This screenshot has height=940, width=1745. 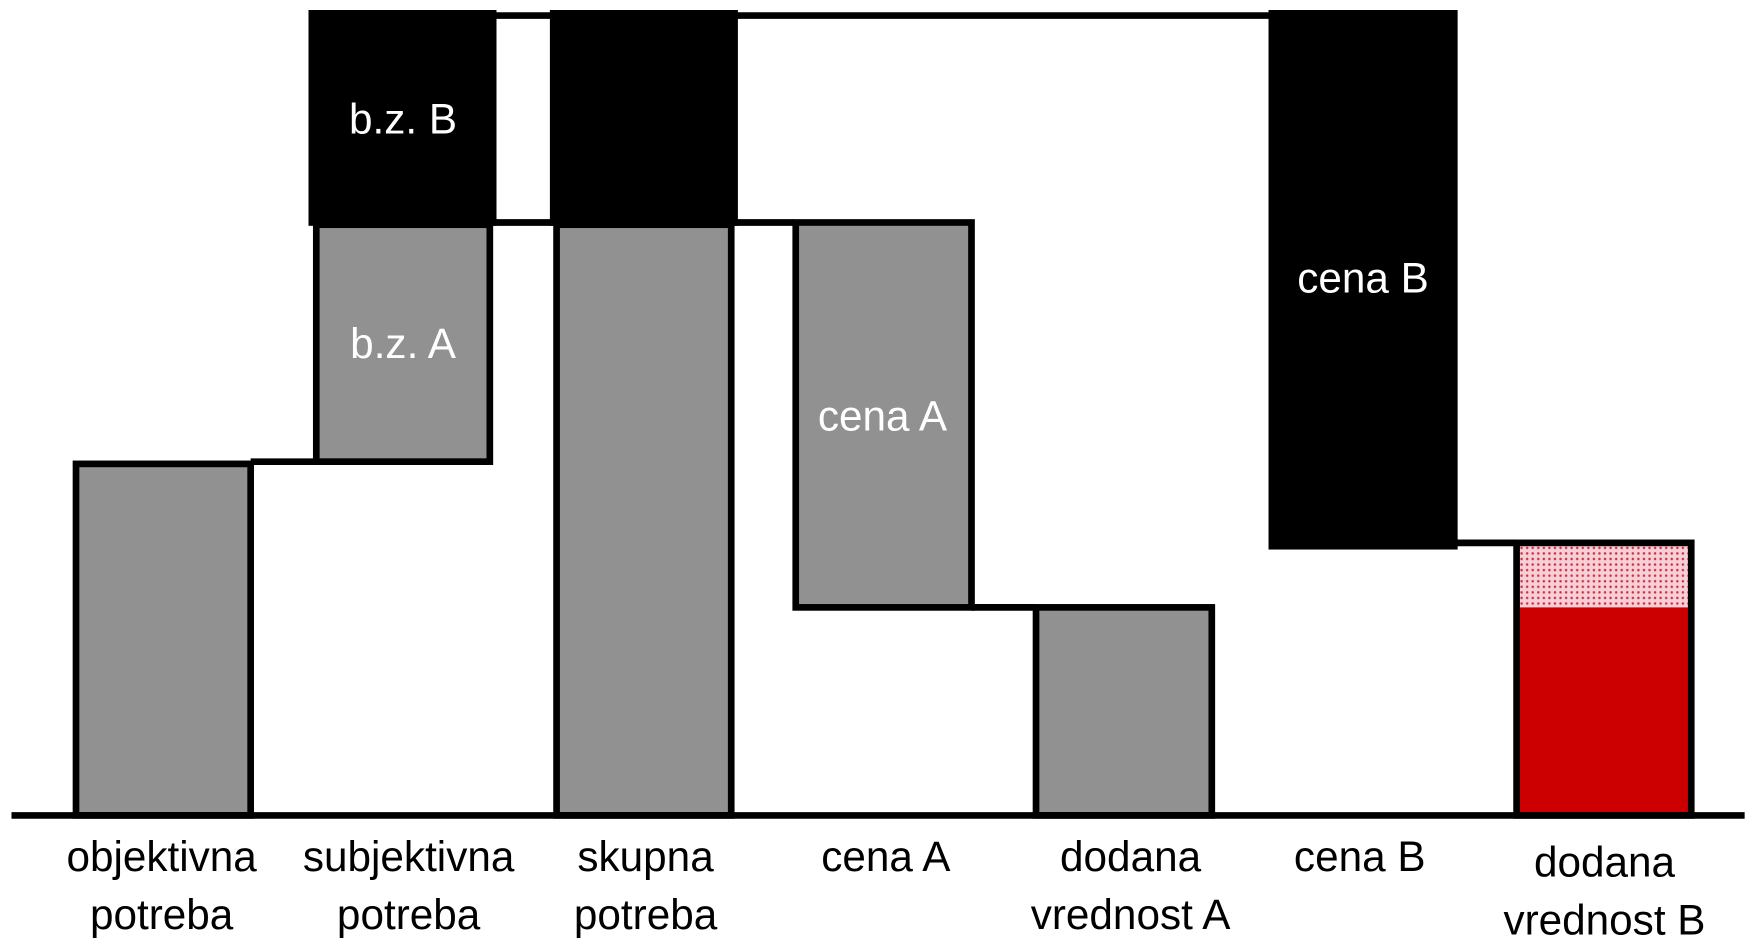 I want to click on column-label: skupna, so click(x=645, y=856).